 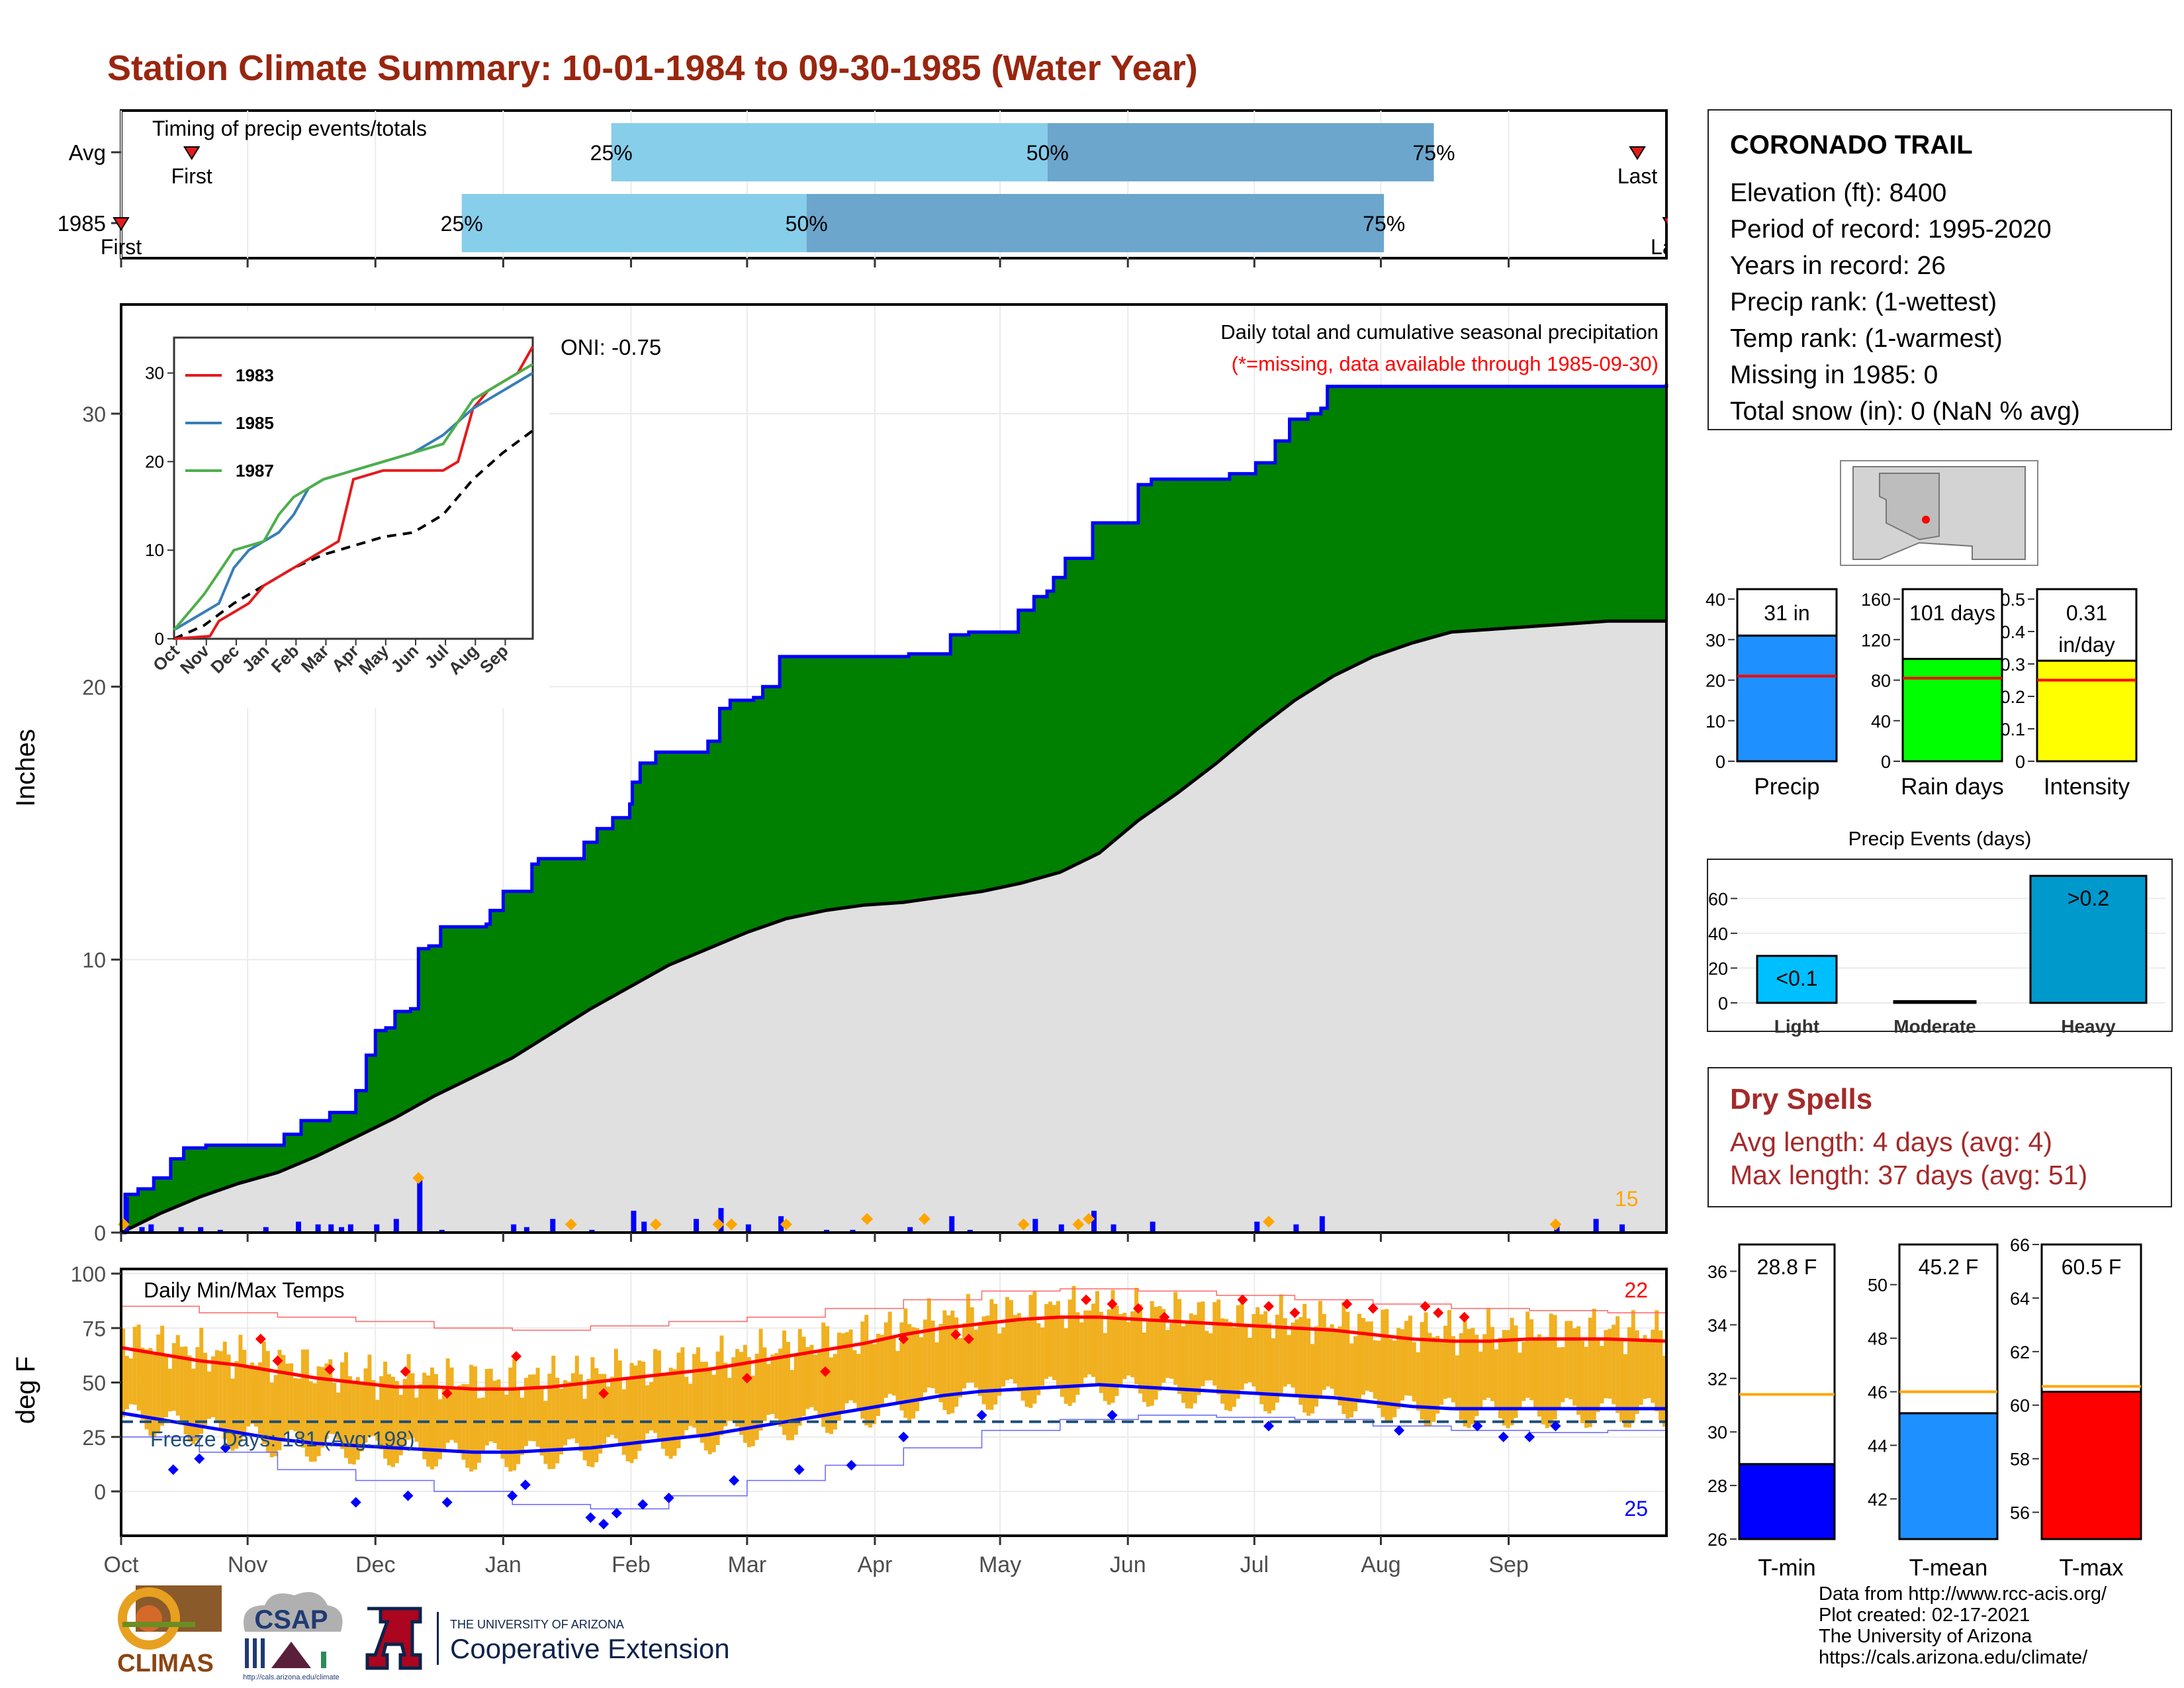 I want to click on footer-created: Plot created: 02-17-2021, so click(x=1925, y=1615).